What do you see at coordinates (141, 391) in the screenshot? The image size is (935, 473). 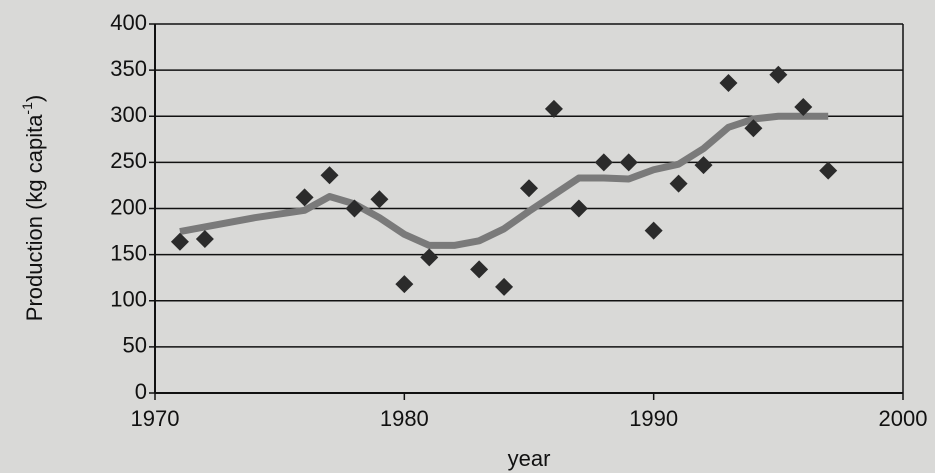 I see `y-tick-label: 0` at bounding box center [141, 391].